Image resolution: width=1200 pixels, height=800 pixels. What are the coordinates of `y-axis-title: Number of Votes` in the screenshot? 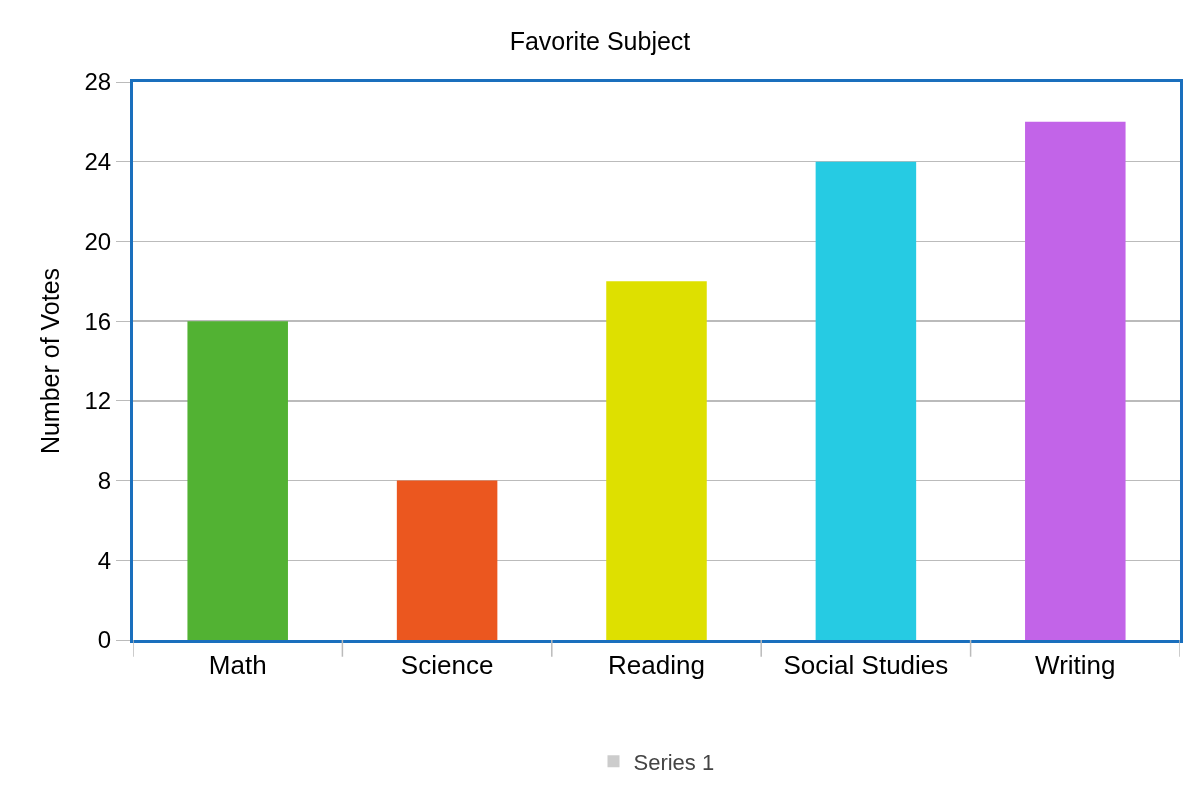 It's located at (50, 361).